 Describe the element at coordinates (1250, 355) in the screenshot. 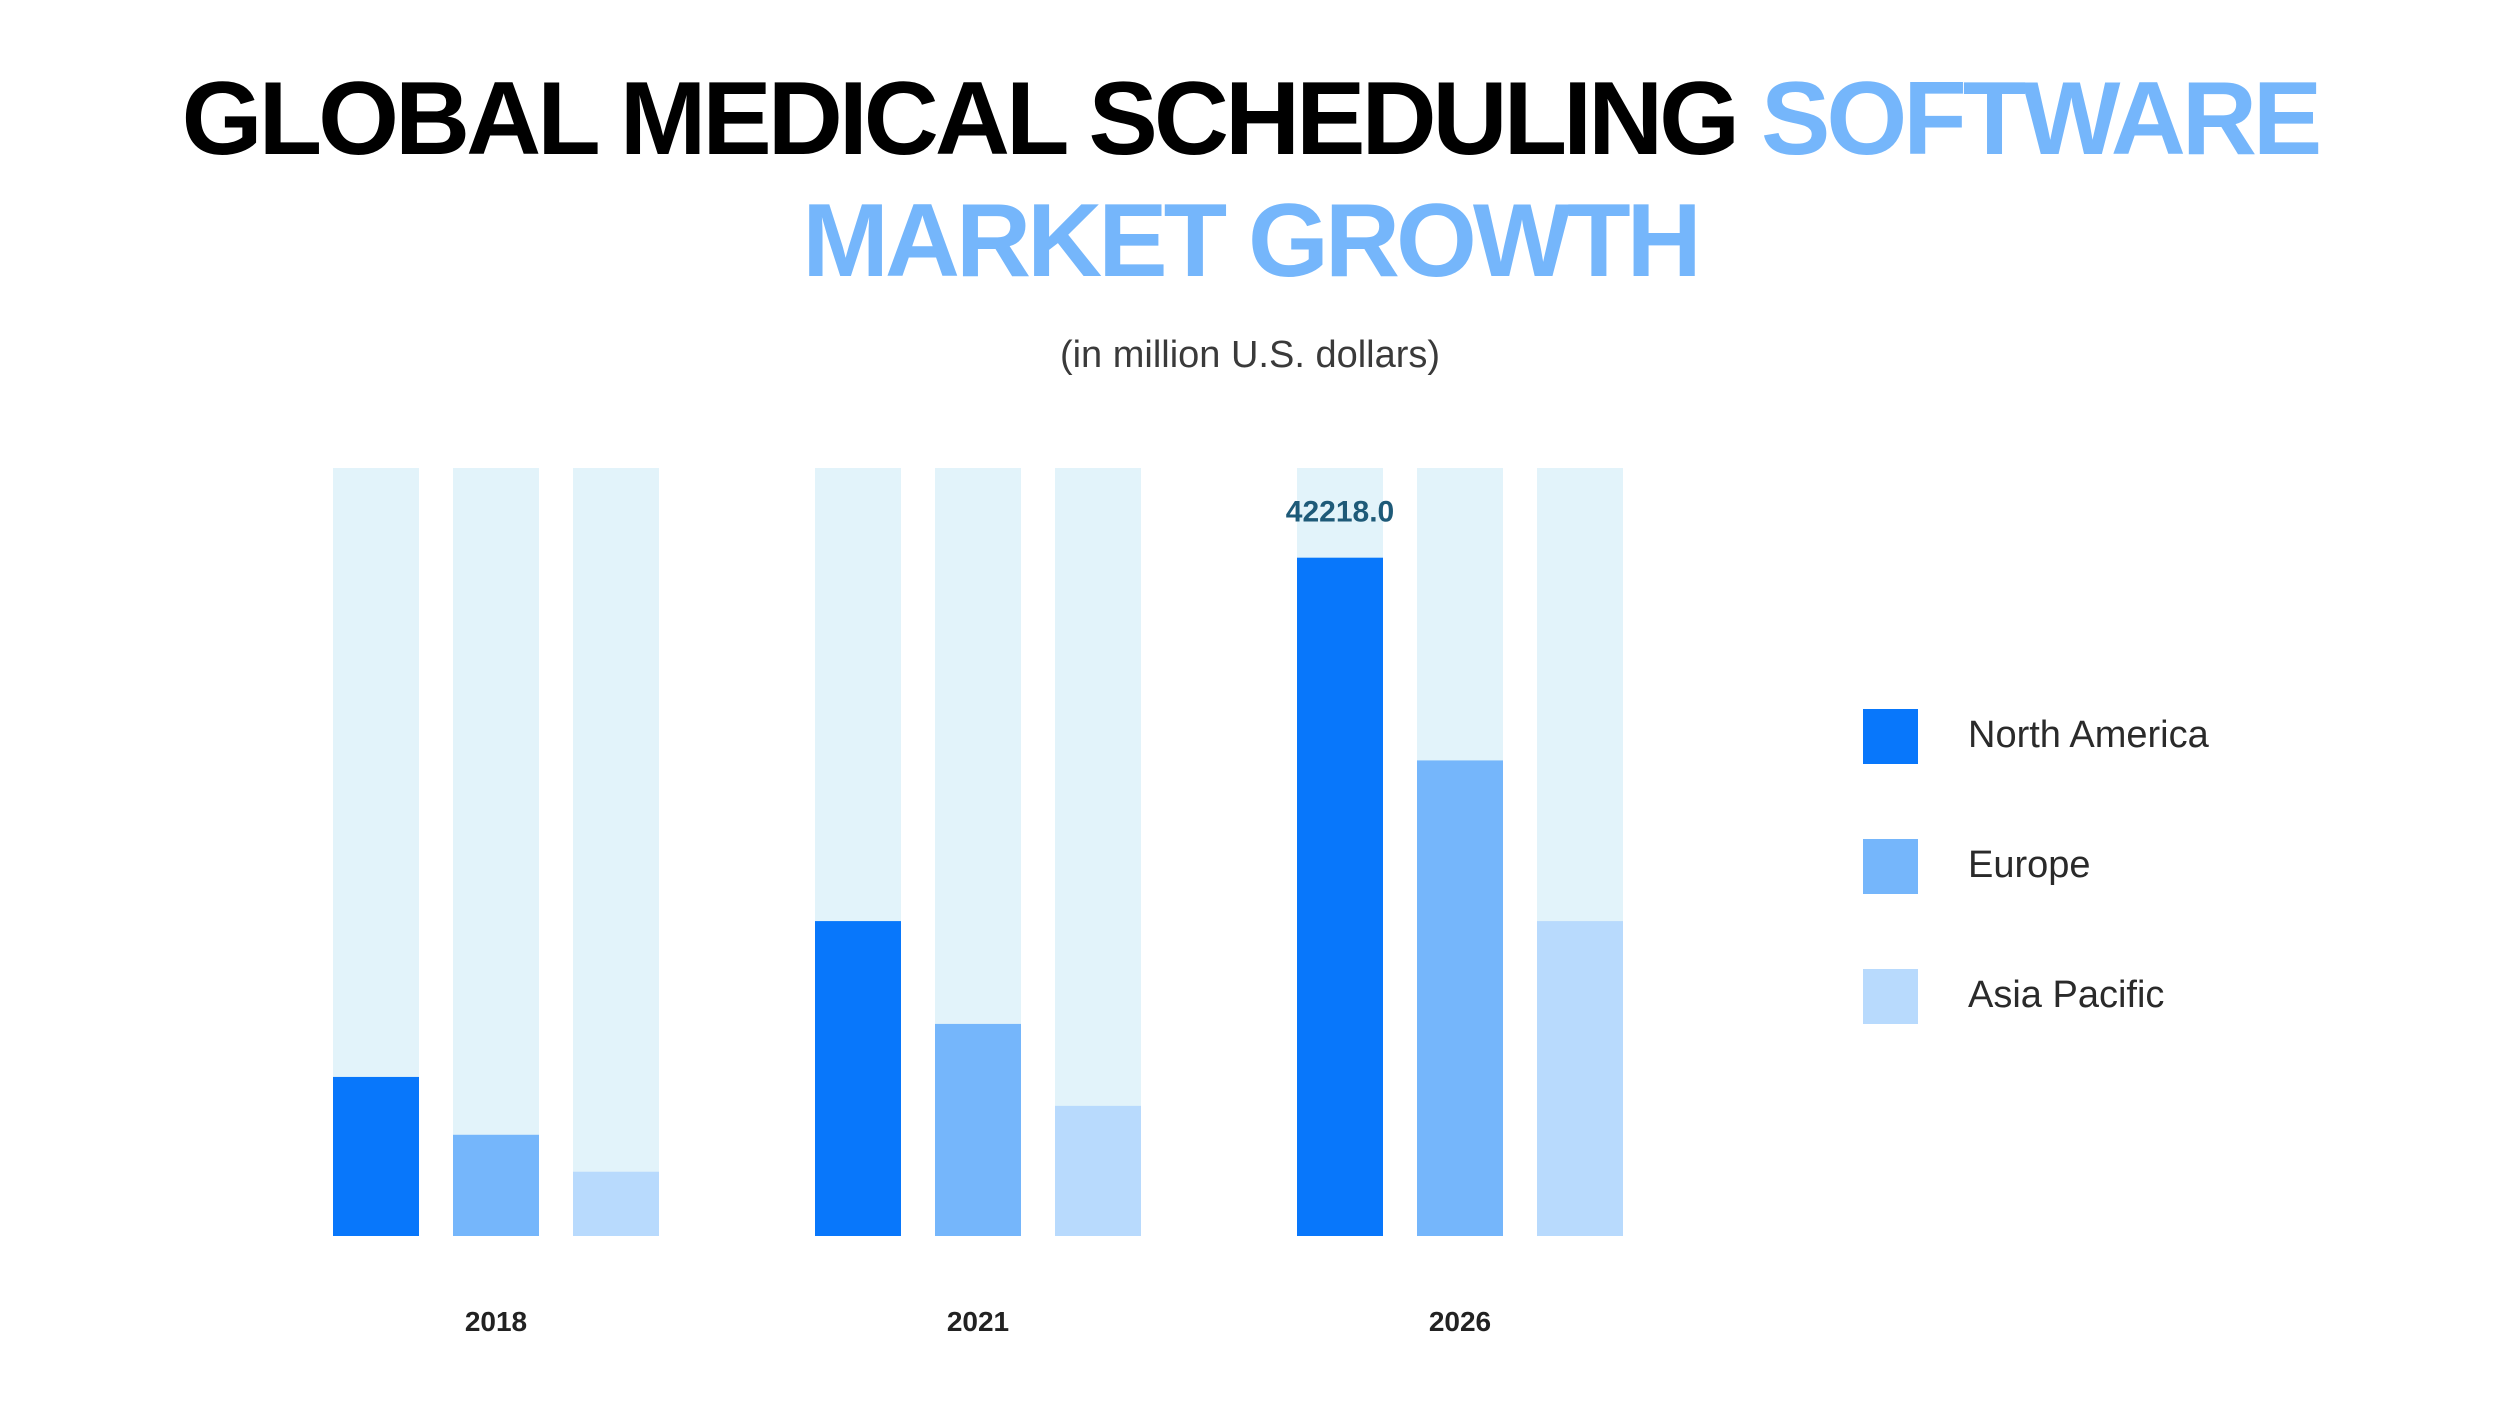

I see `chart-subtitle: (in million U.S. dollars)` at that location.